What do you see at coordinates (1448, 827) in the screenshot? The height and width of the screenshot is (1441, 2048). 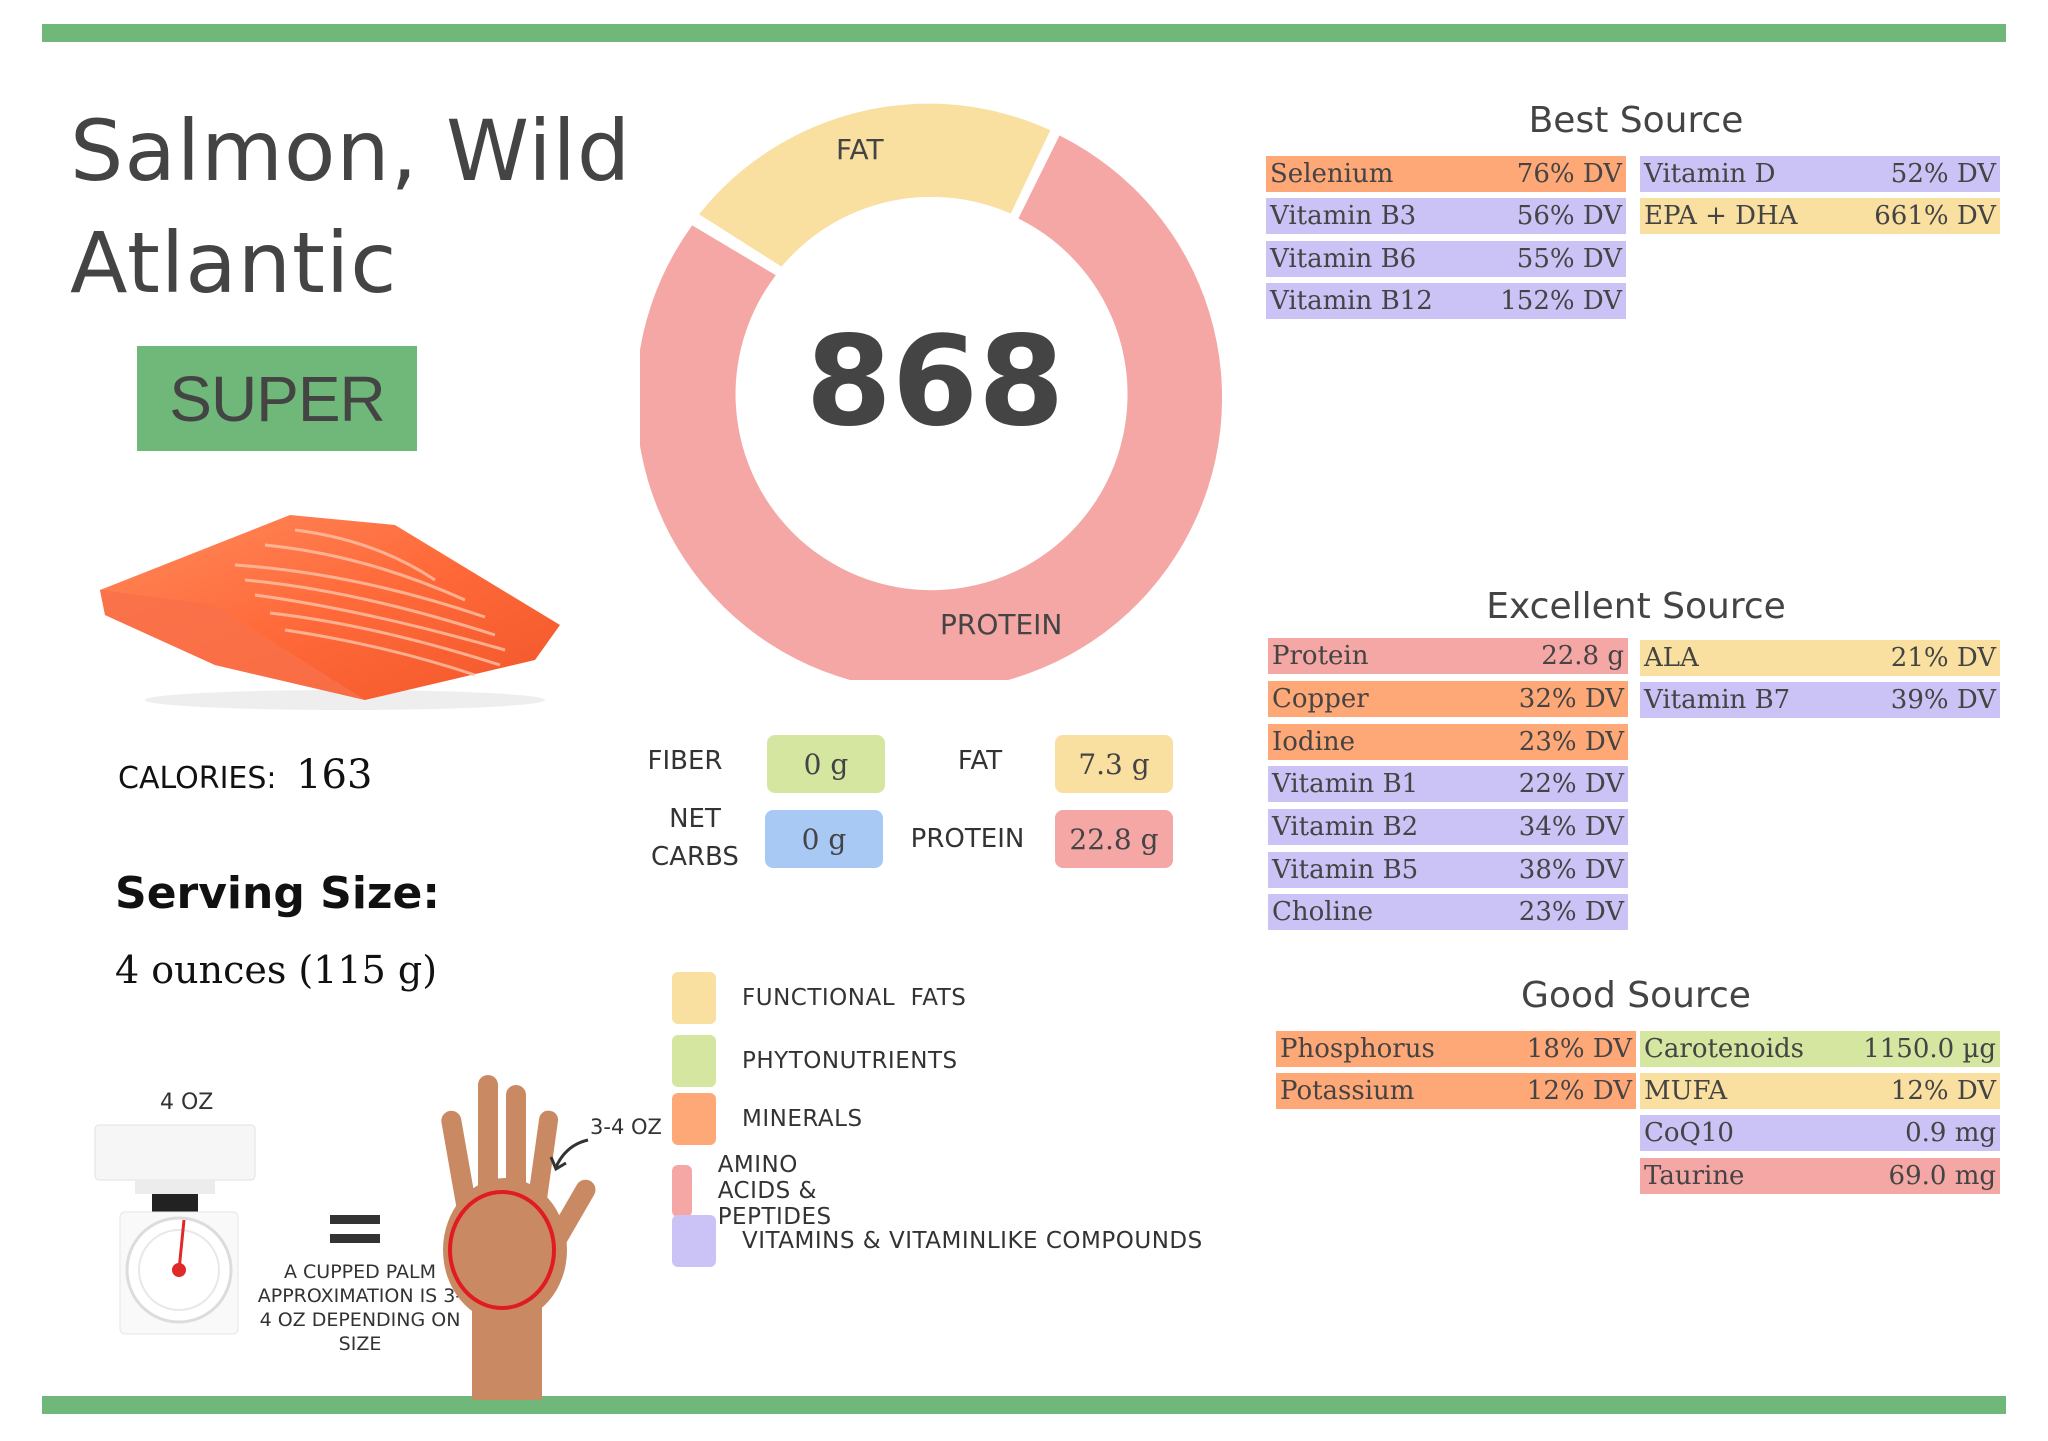 I see `nutrient-row: Vitamin B2 34% DV` at bounding box center [1448, 827].